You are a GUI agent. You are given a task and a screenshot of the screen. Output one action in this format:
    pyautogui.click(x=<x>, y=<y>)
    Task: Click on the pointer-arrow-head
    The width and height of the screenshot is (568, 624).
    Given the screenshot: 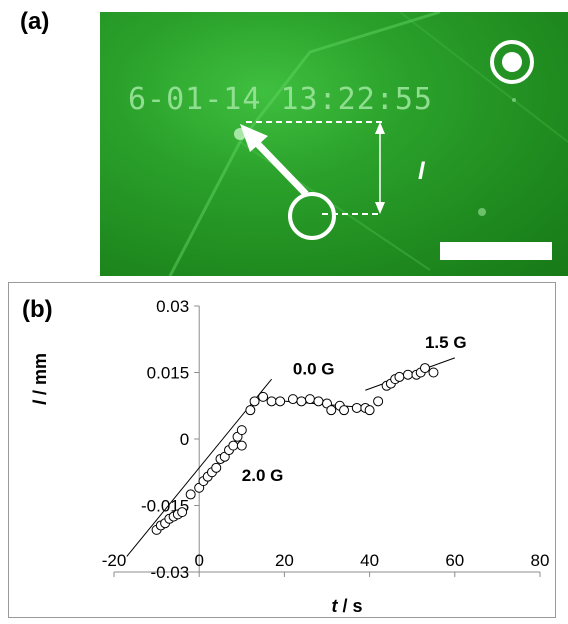 What is the action you would take?
    pyautogui.click(x=254, y=138)
    